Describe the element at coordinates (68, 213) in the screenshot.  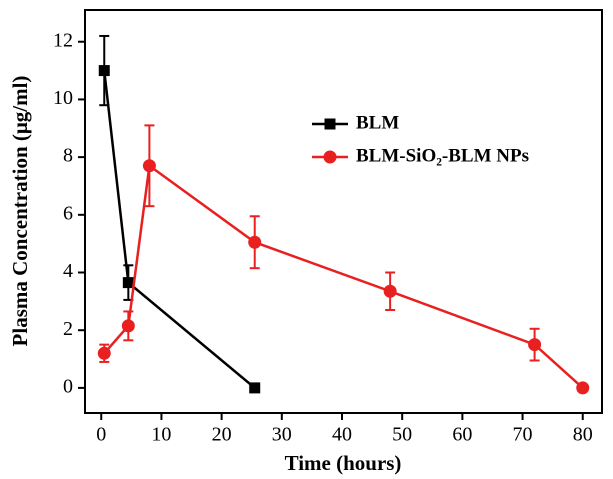
I see `y-tick-label: 6` at that location.